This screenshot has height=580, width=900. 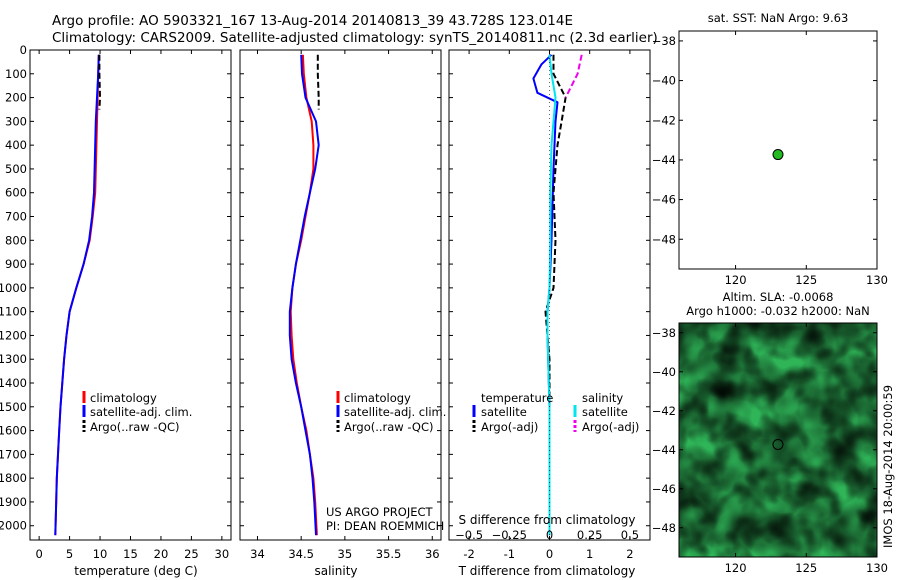 I want to click on x-tick-label: 20, so click(x=161, y=554).